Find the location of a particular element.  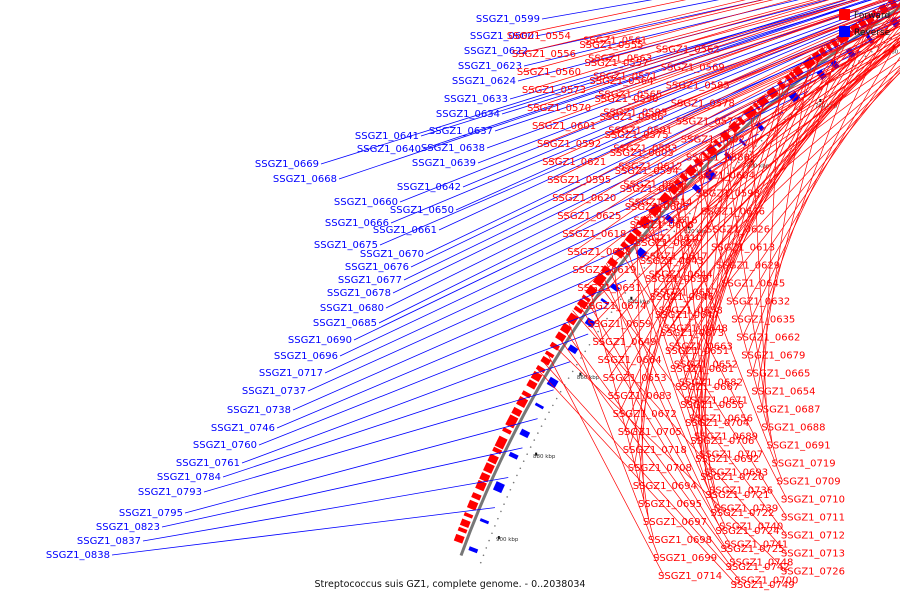

forward-gene-label: SSGZ1_0647 is located at coordinates (687, 315).